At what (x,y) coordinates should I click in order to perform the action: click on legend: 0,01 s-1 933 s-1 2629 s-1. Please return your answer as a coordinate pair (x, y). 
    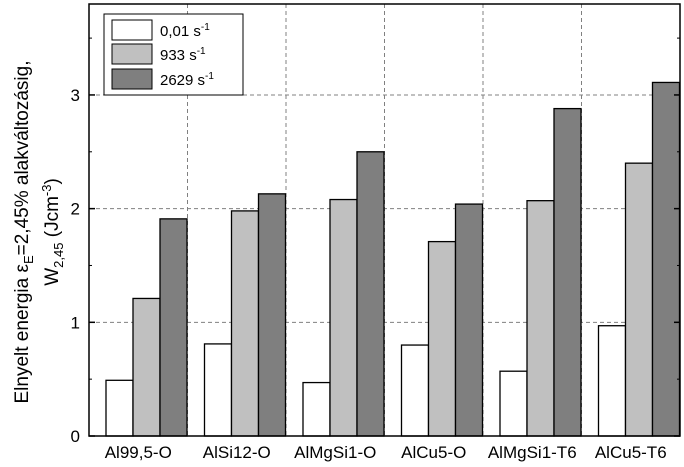
    Looking at the image, I should click on (173, 54).